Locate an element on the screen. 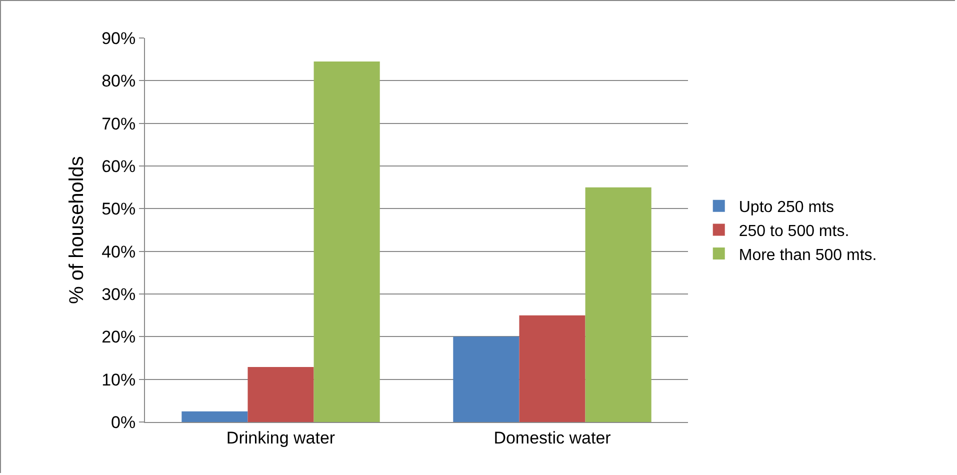 This screenshot has height=475, width=957. legend-label: 250 to 500 mts. is located at coordinates (794, 231).